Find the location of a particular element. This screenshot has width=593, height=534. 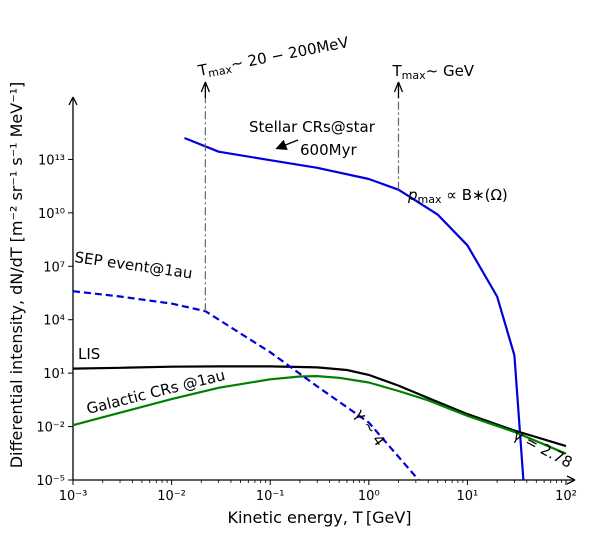

annotation-lis: LIS is located at coordinates (89, 354).